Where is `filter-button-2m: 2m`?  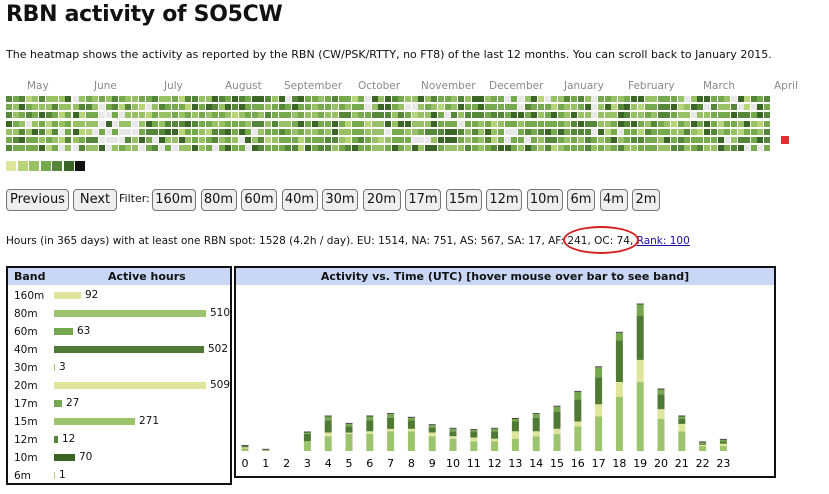 filter-button-2m: 2m is located at coordinates (646, 200).